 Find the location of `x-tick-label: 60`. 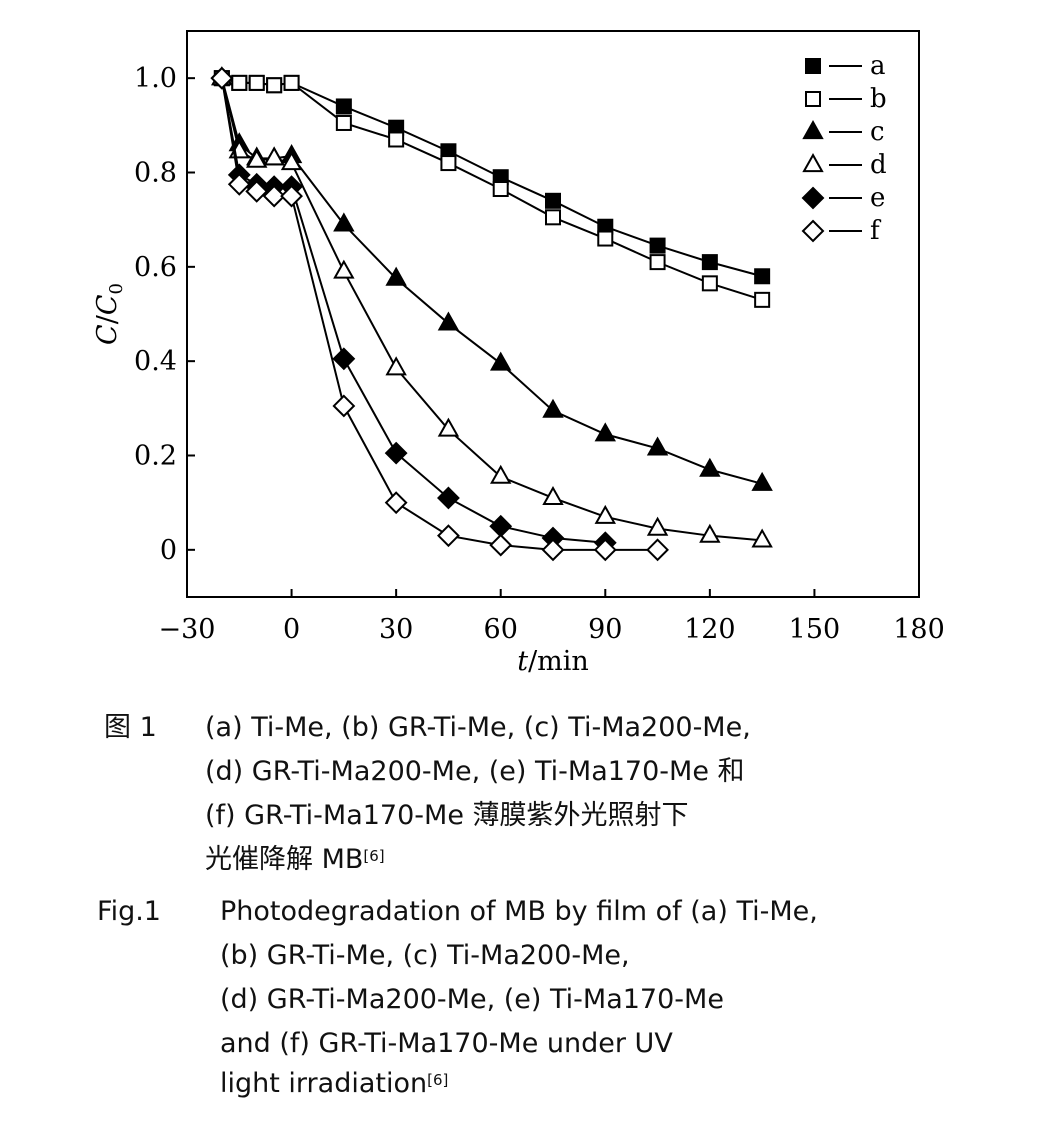

x-tick-label: 60 is located at coordinates (501, 629).